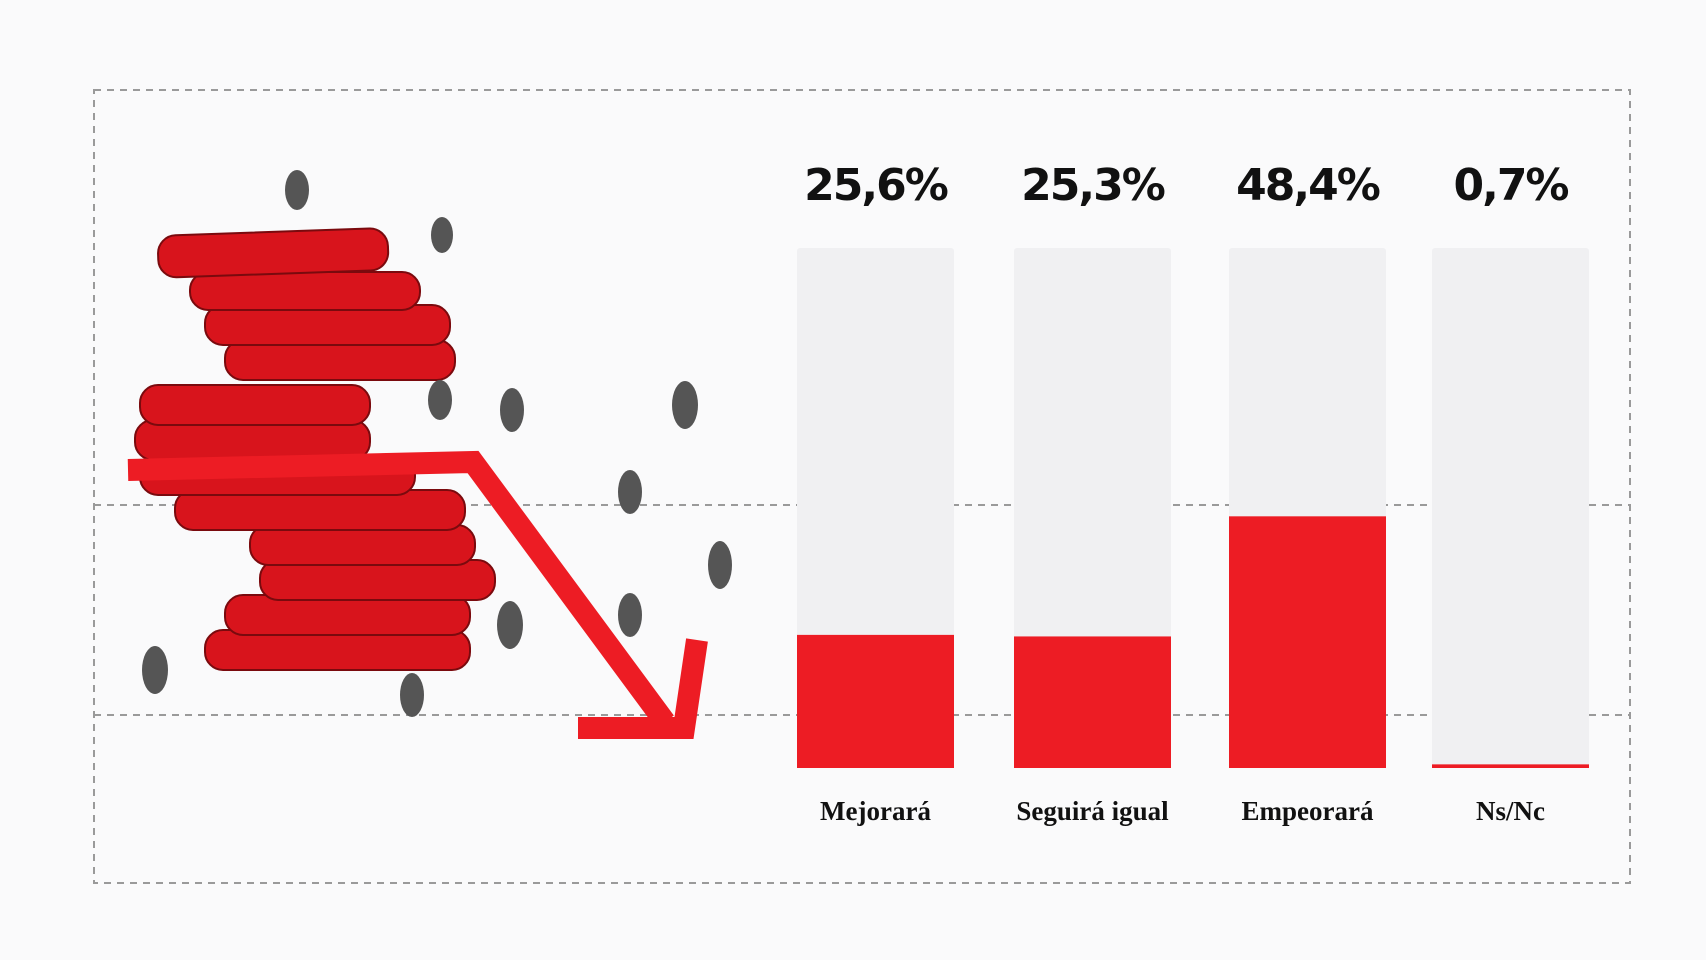  What do you see at coordinates (1510, 185) in the screenshot?
I see `value-label: 0,7%` at bounding box center [1510, 185].